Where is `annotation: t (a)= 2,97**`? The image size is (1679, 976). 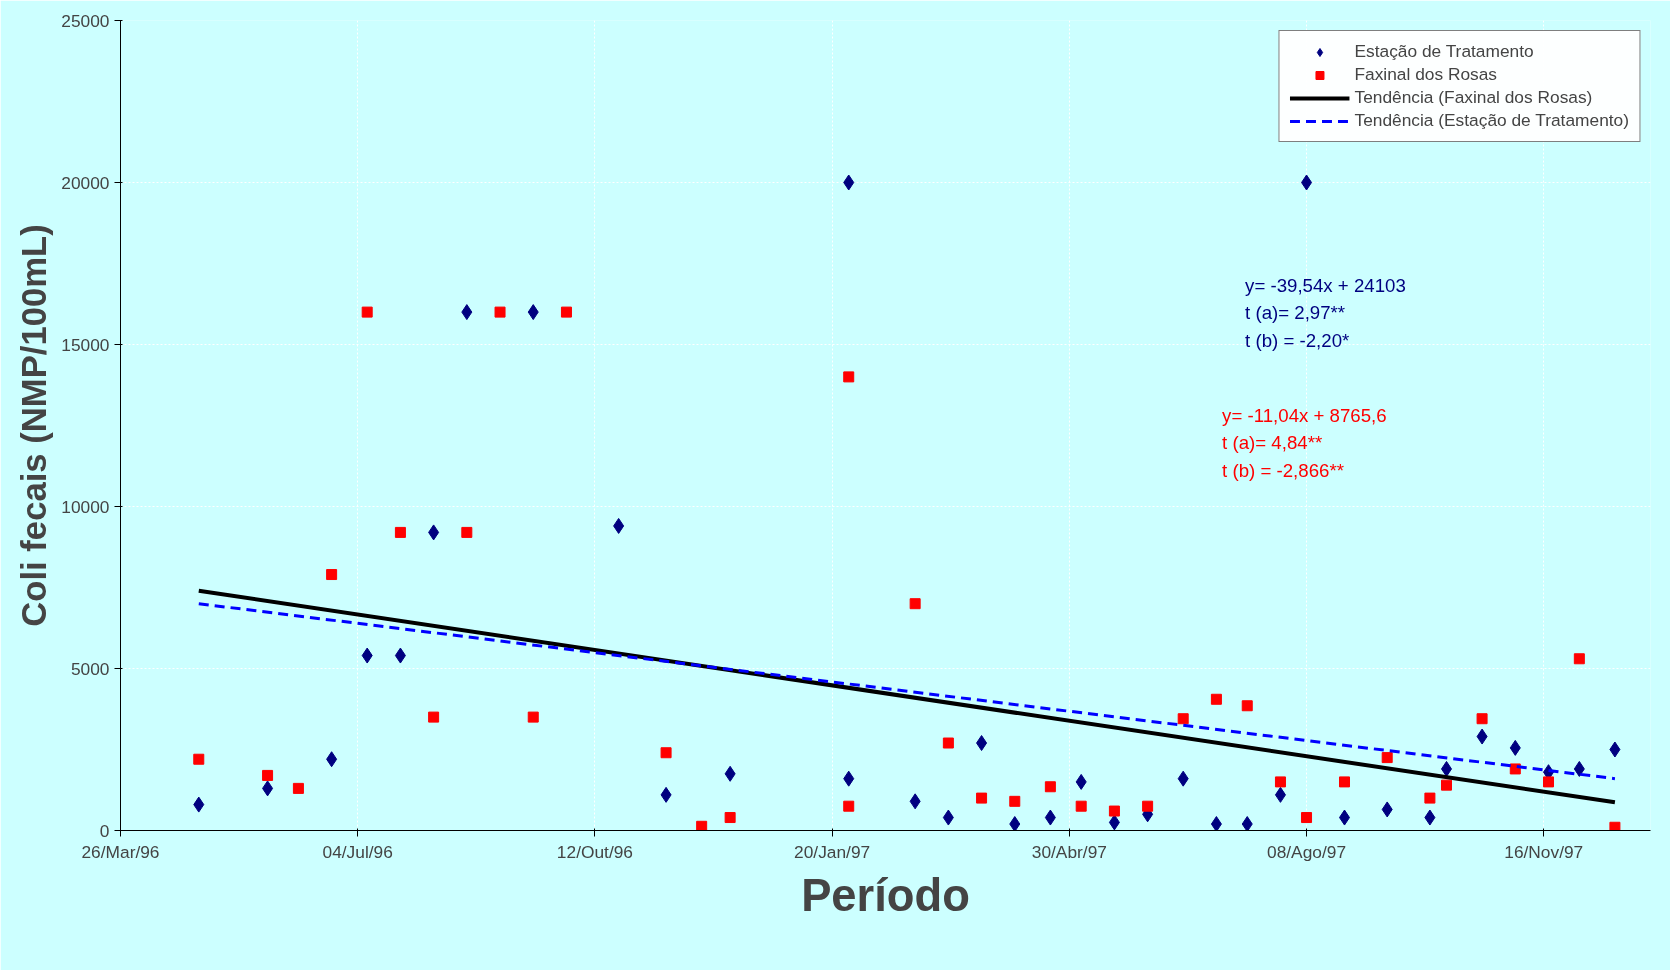 annotation: t (a)= 2,97** is located at coordinates (1295, 313).